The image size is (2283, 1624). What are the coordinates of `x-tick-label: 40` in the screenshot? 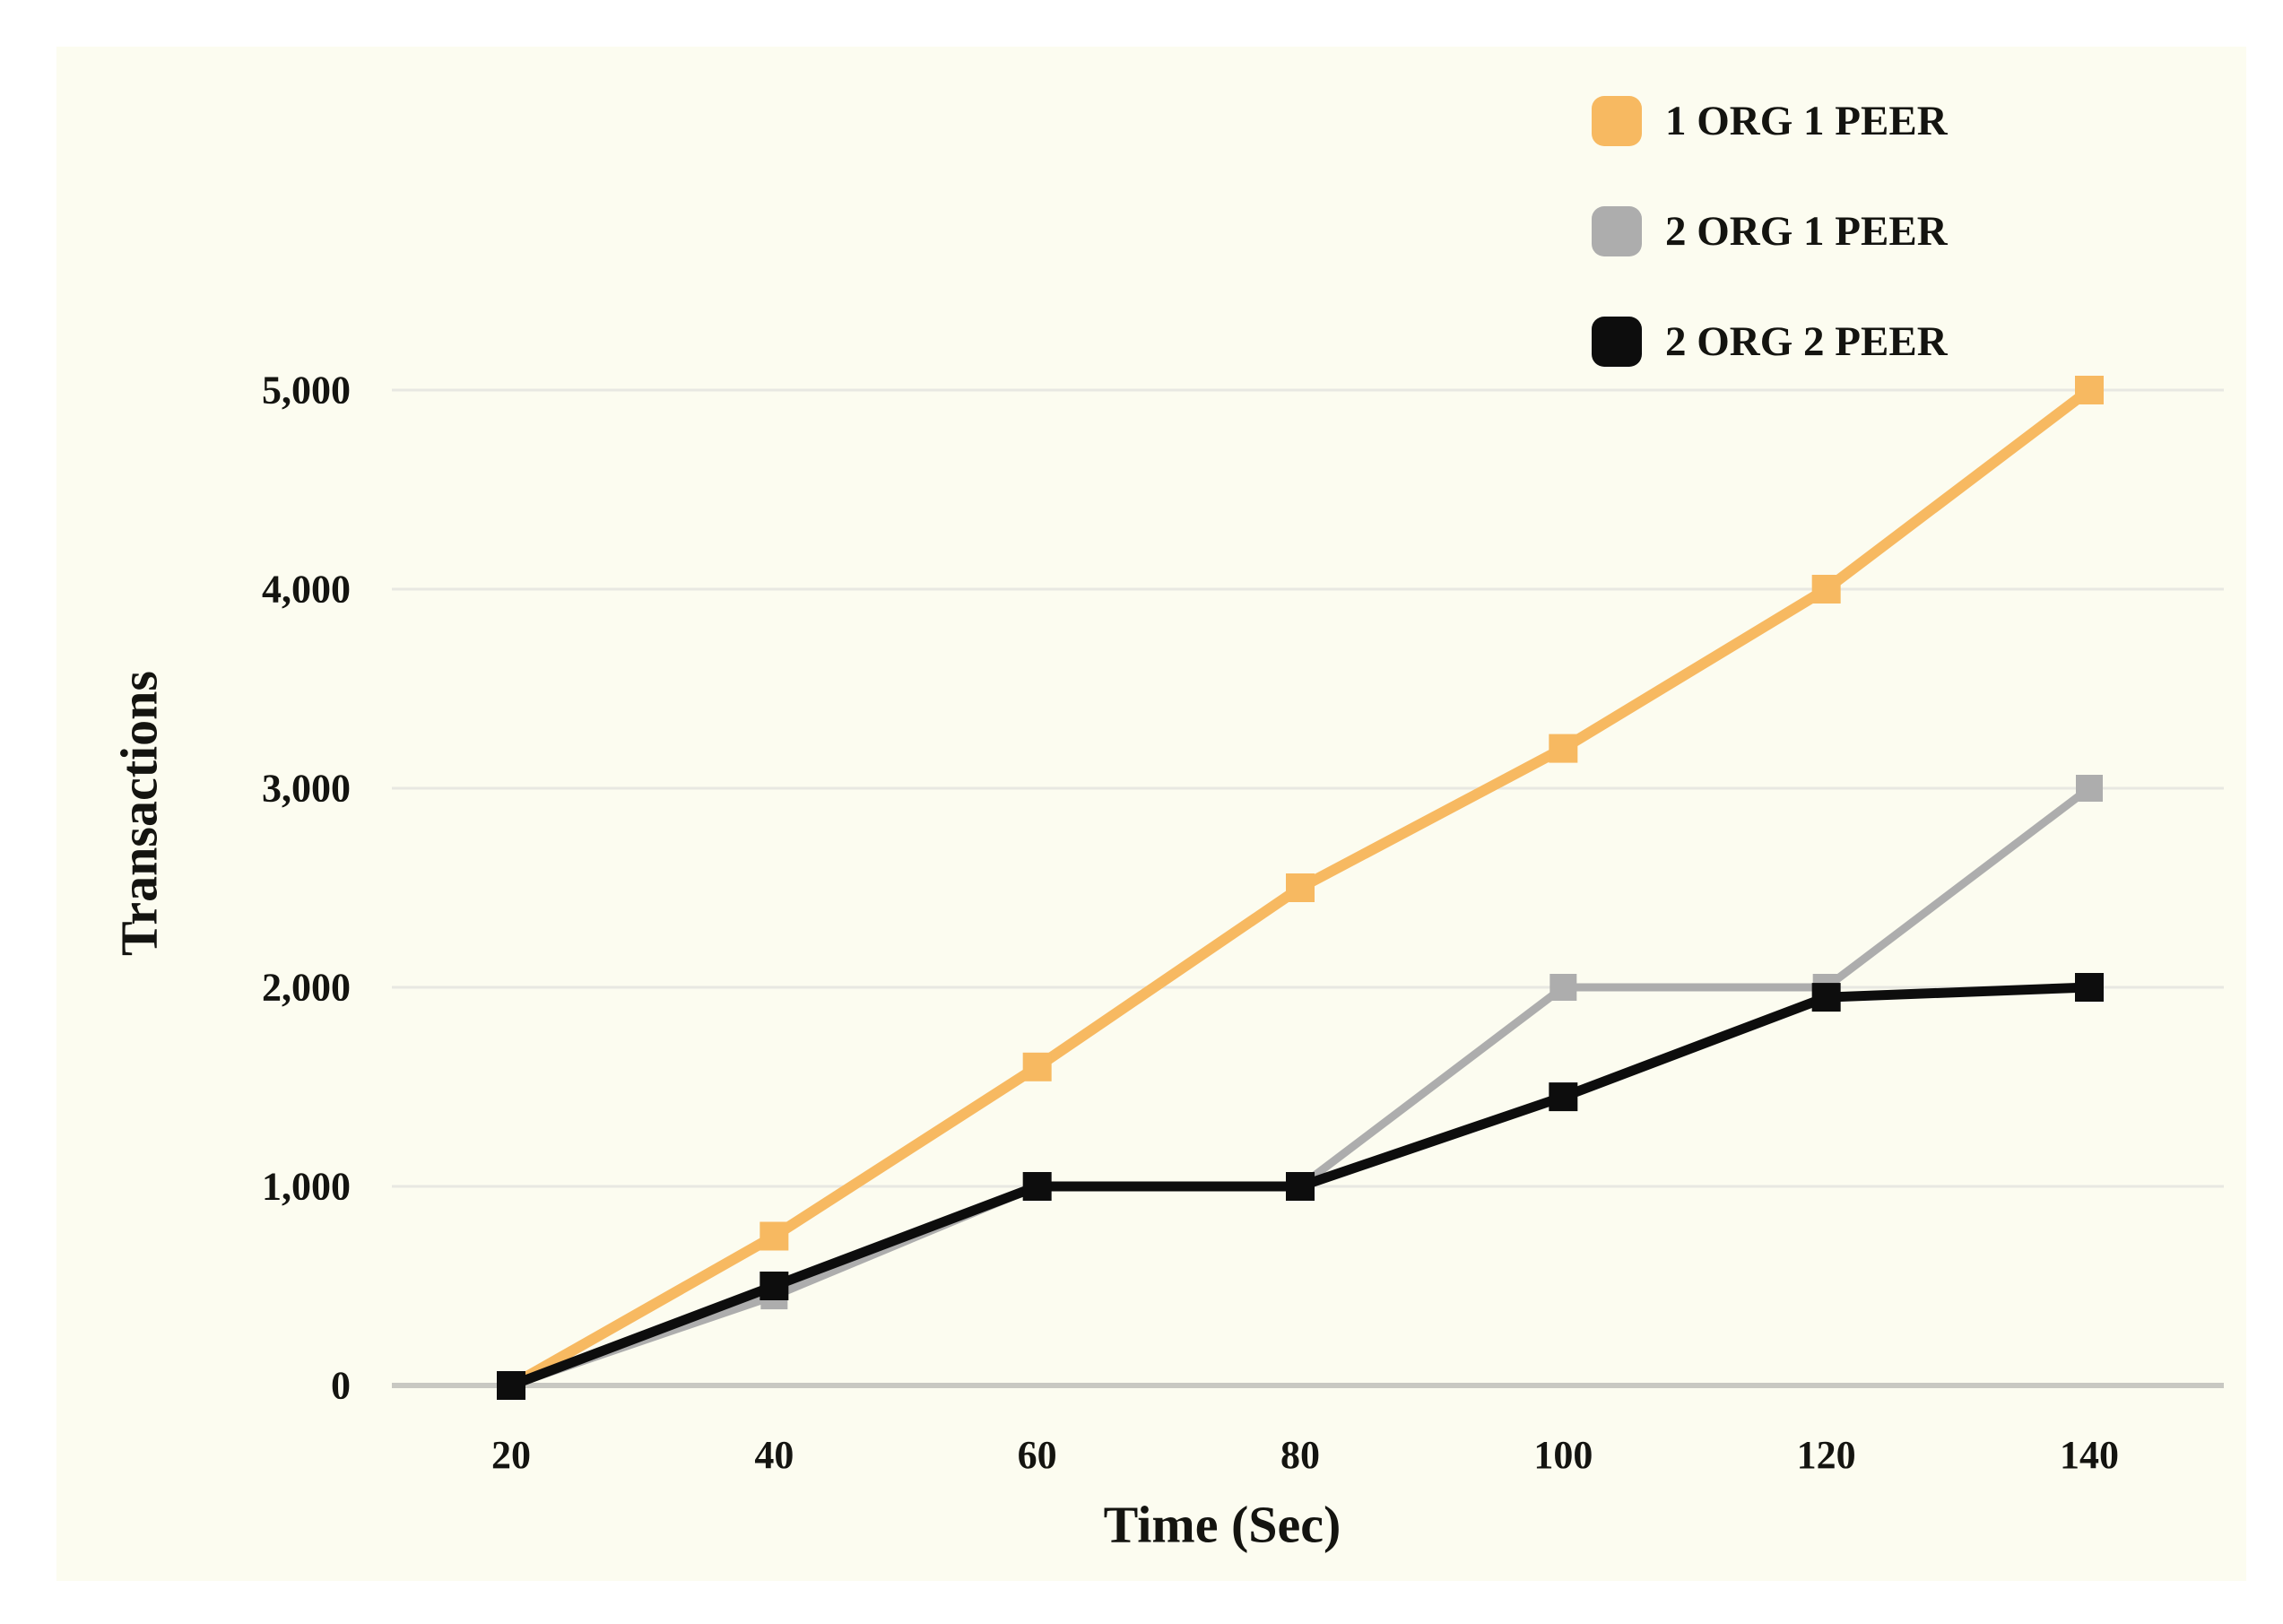 It's located at (774, 1455).